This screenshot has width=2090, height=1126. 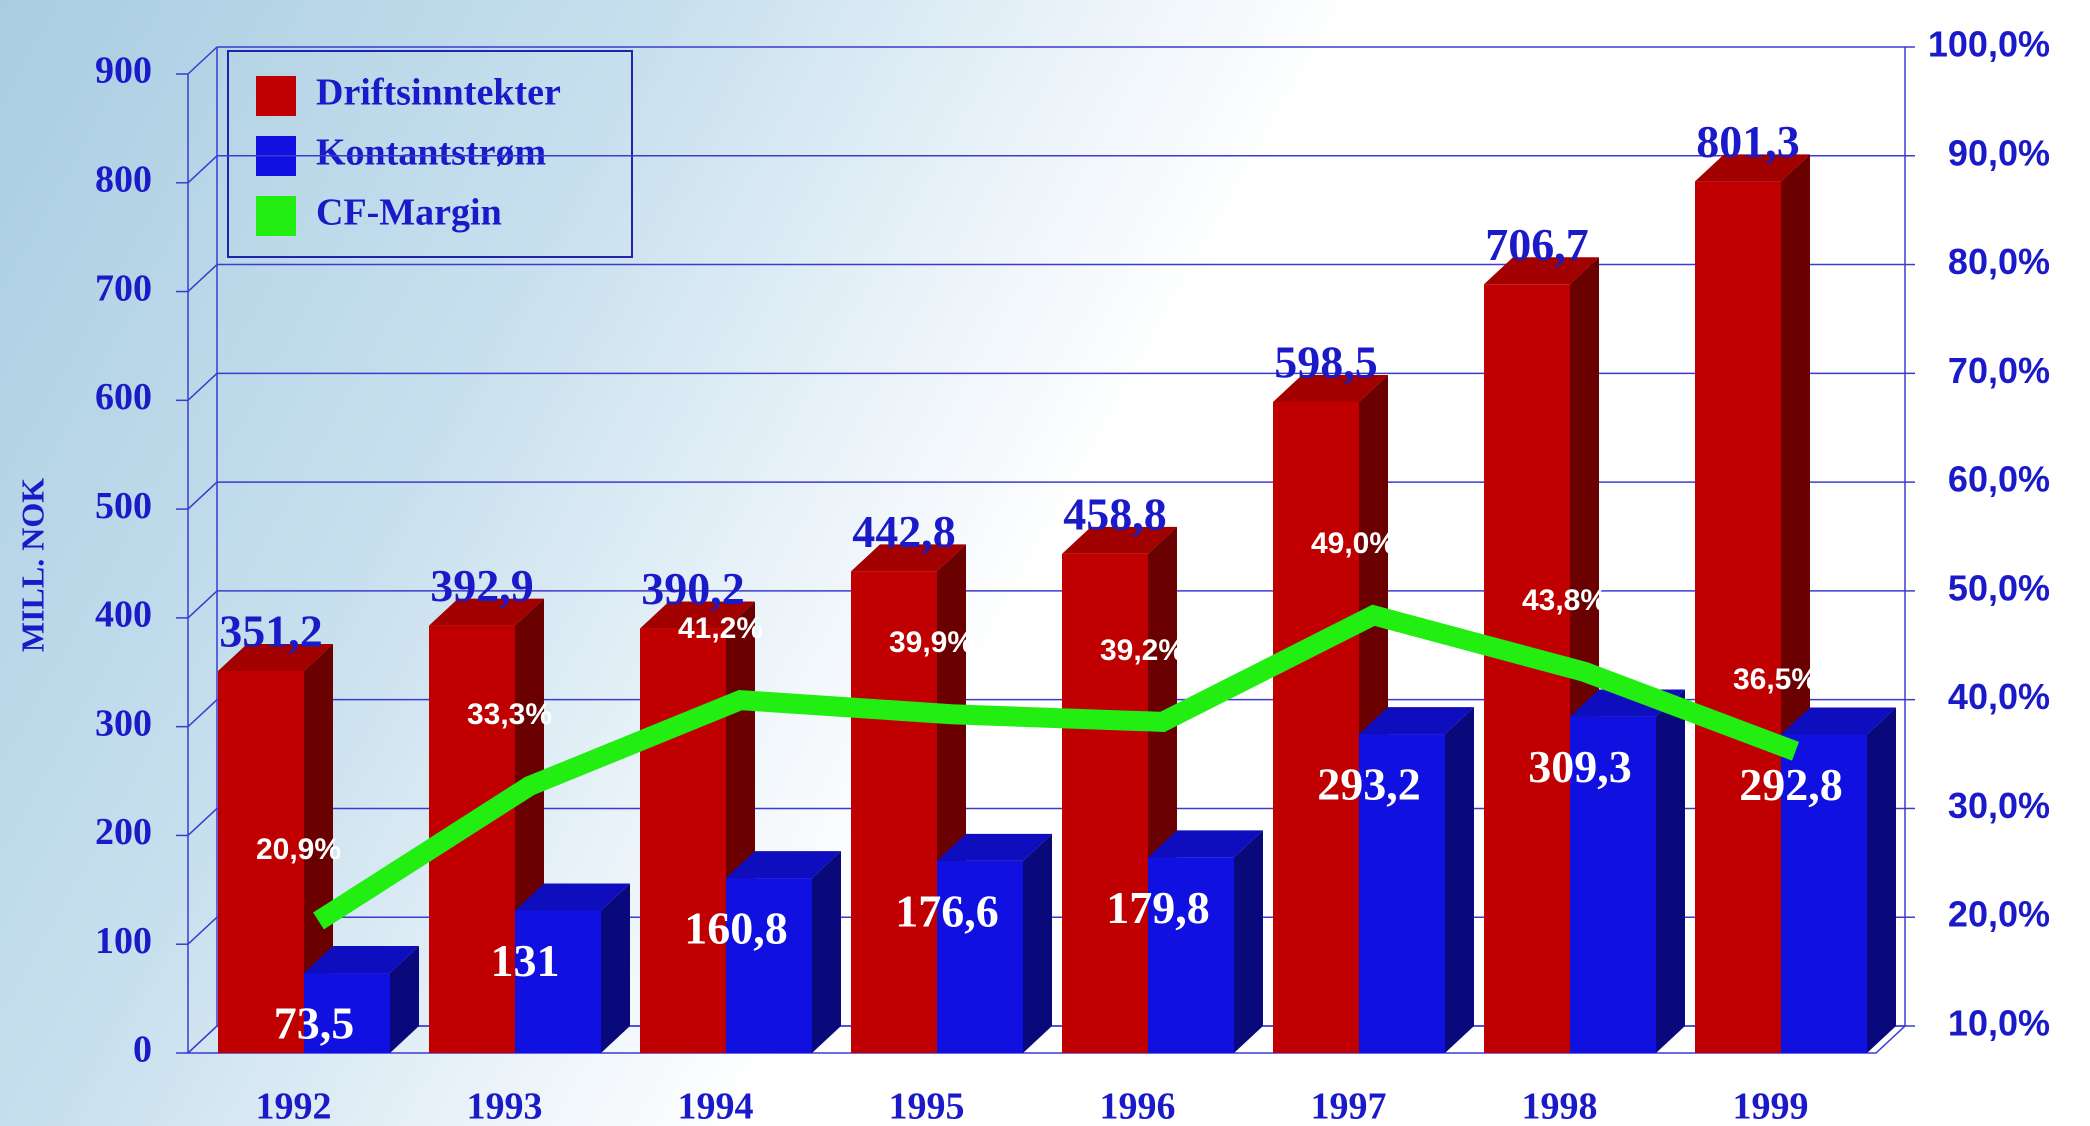 What do you see at coordinates (1999, 805) in the screenshot?
I see `y2-tick-label: 30,0%` at bounding box center [1999, 805].